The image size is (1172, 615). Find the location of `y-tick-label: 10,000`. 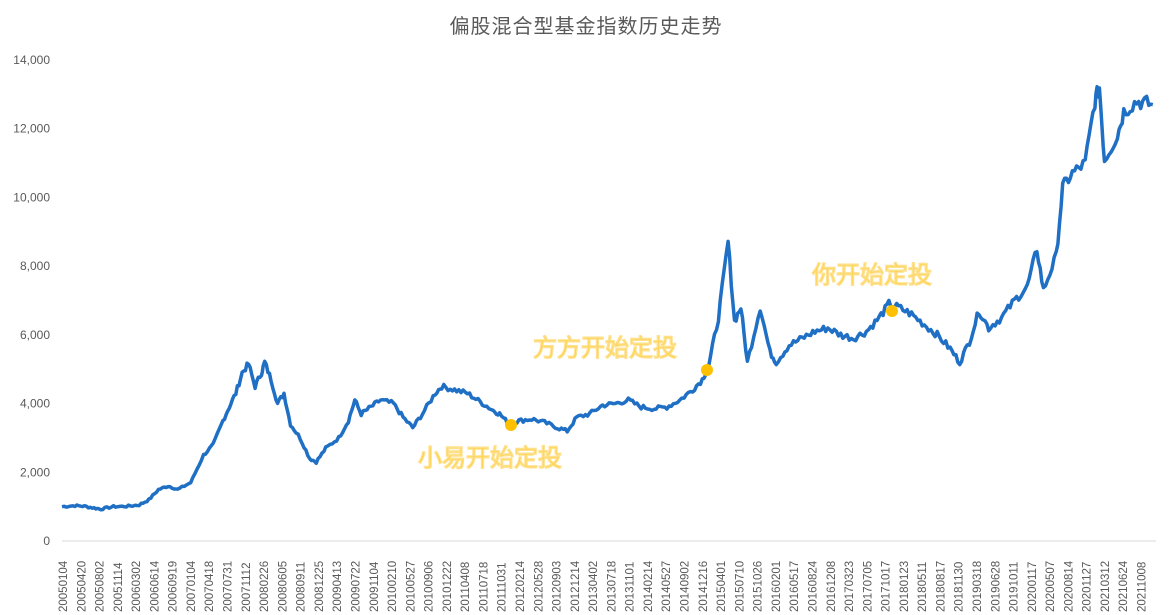

y-tick-label: 10,000 is located at coordinates (31, 197).